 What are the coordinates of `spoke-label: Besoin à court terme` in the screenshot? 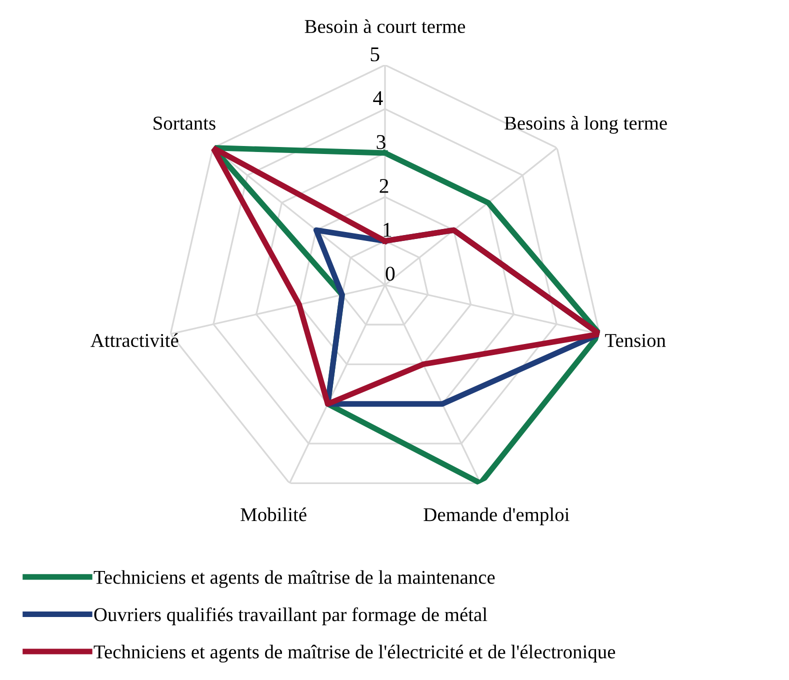 It's located at (385, 26).